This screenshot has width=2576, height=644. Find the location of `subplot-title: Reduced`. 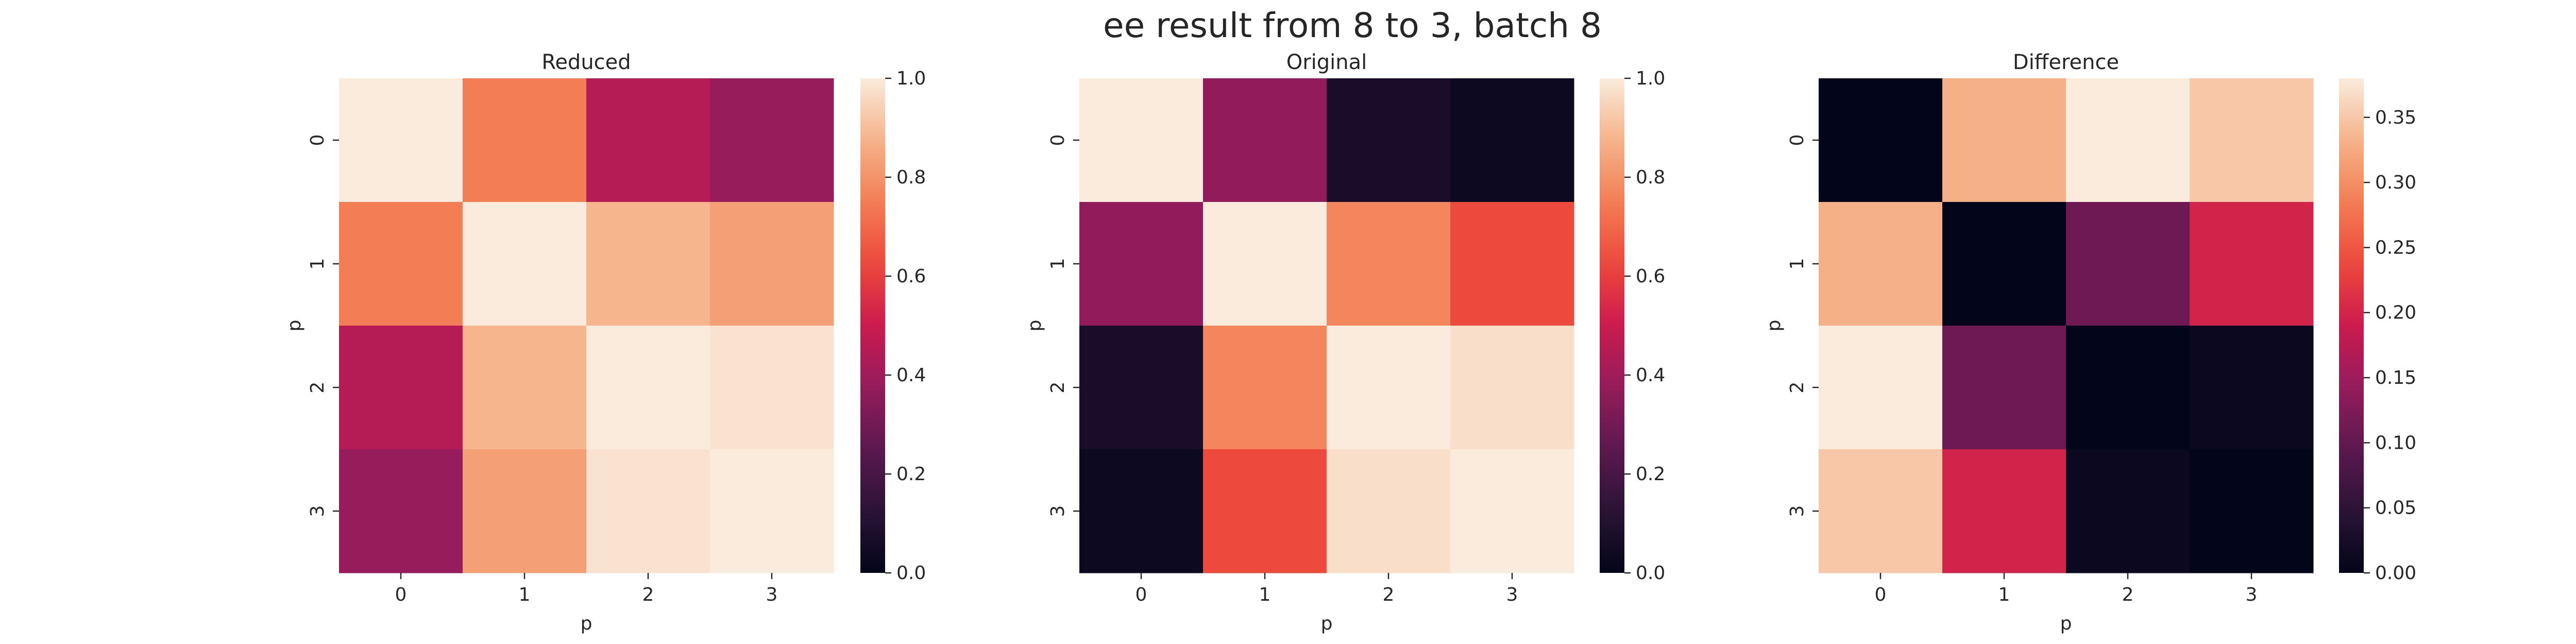

subplot-title: Reduced is located at coordinates (586, 62).